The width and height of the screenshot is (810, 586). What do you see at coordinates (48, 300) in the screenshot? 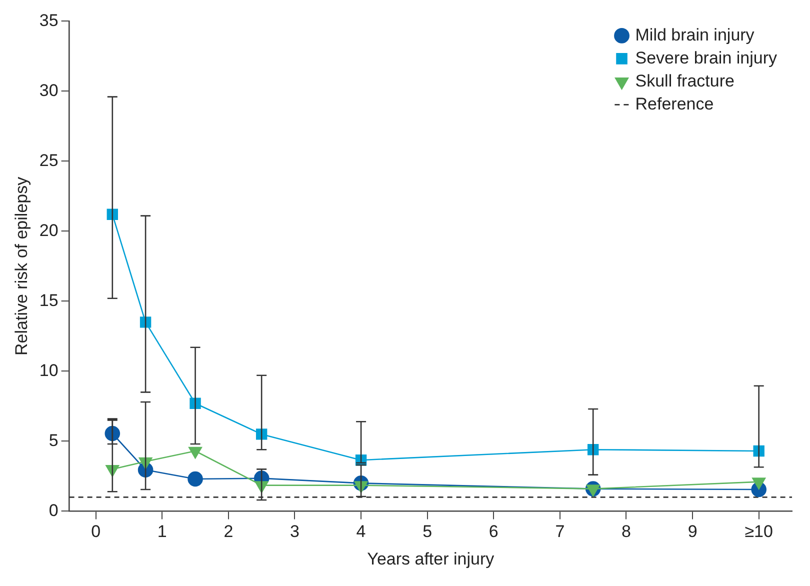
I see `y-tick-label: 15` at bounding box center [48, 300].